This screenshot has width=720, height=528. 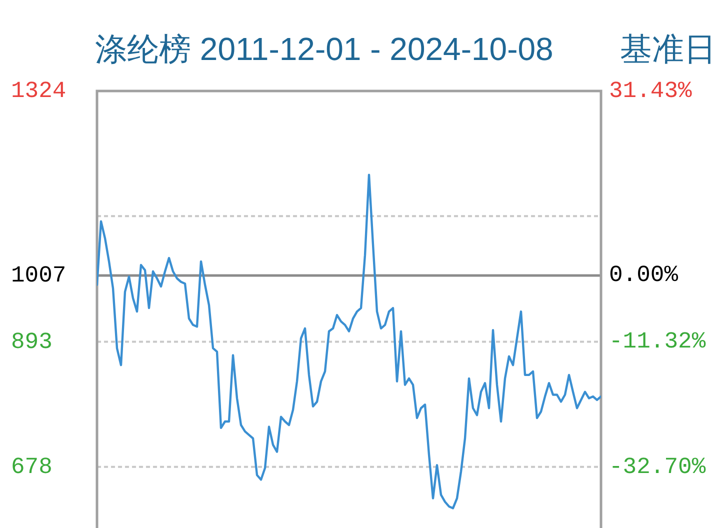 What do you see at coordinates (31, 341) in the screenshot?
I see `ytick-label: 893` at bounding box center [31, 341].